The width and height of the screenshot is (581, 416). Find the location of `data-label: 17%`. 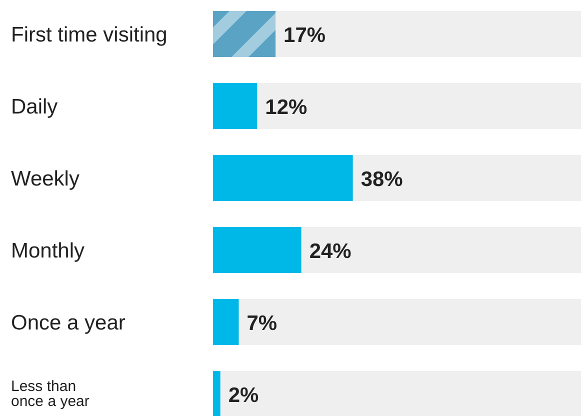

data-label: 17% is located at coordinates (305, 35).